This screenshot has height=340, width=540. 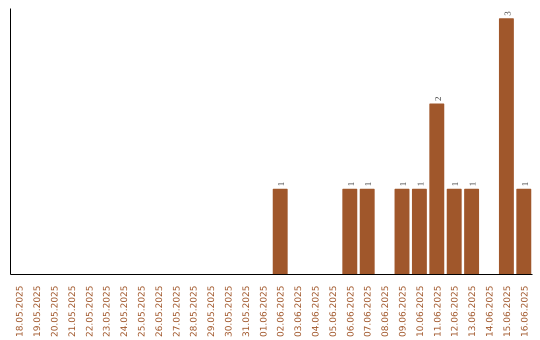 I want to click on x-tick-label: 03.06.2025, so click(x=299, y=312).